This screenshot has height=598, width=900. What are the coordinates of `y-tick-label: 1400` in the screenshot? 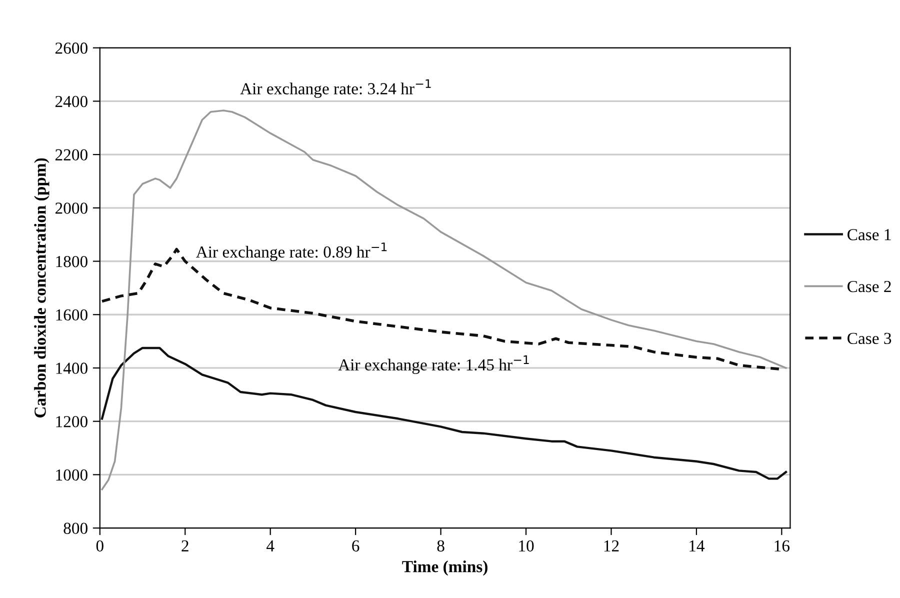 It's located at (72, 368).